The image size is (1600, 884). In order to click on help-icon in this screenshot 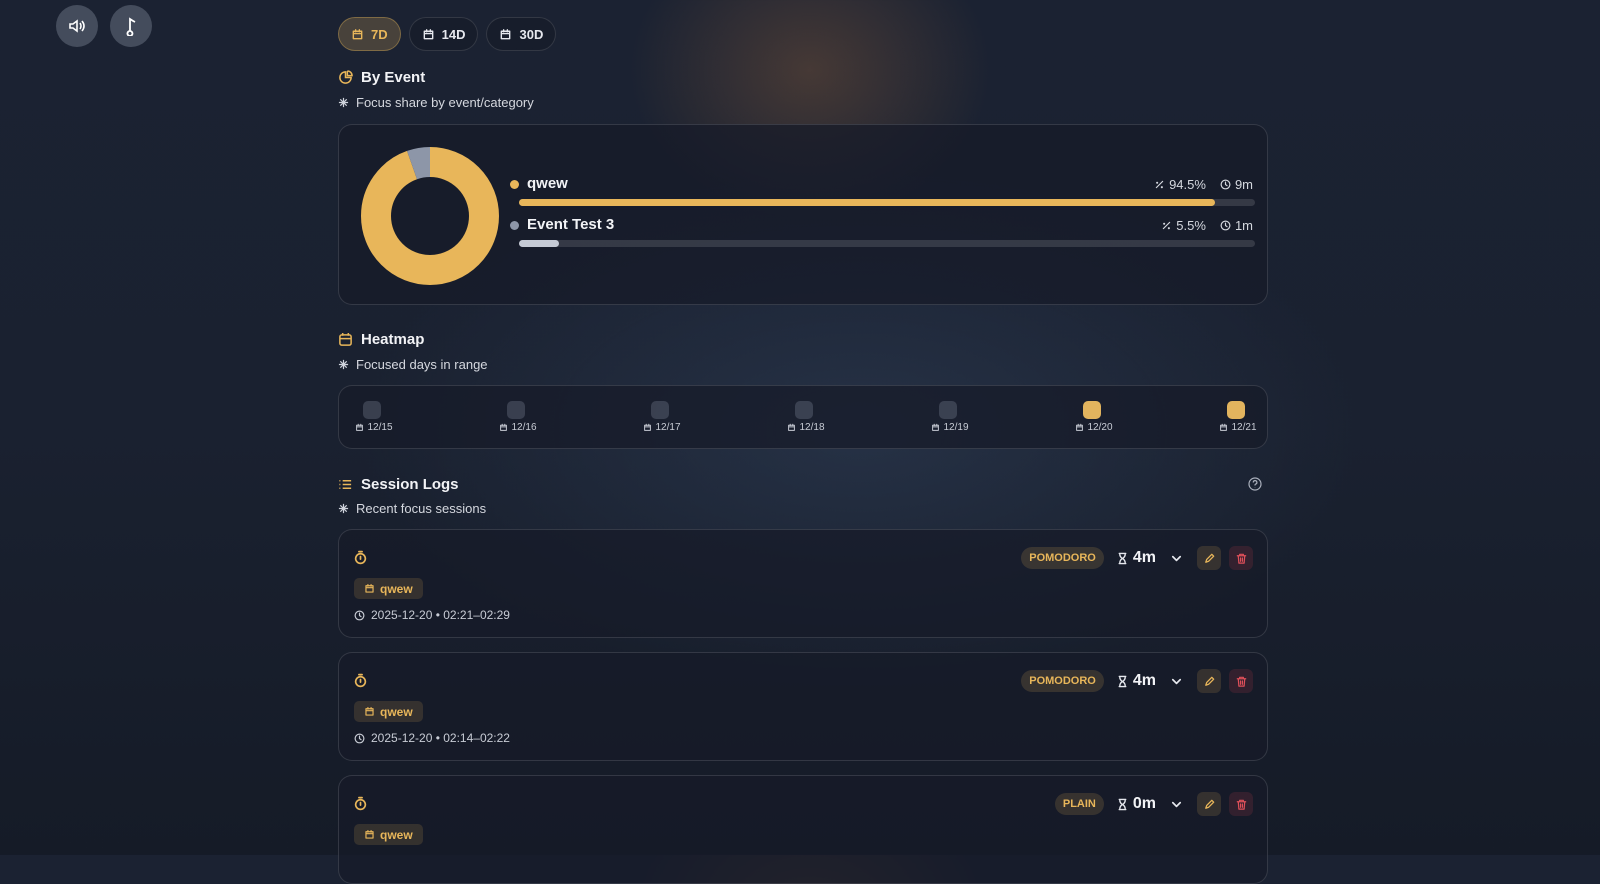, I will do `click(1255, 484)`.